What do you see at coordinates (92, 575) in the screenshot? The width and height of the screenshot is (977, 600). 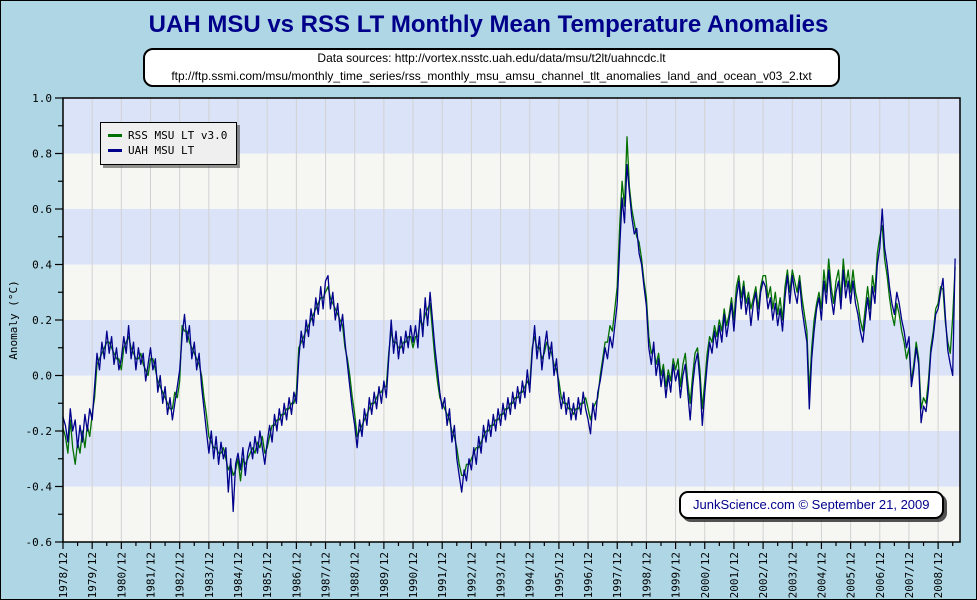 I see `x-tick-label: 1979/12` at bounding box center [92, 575].